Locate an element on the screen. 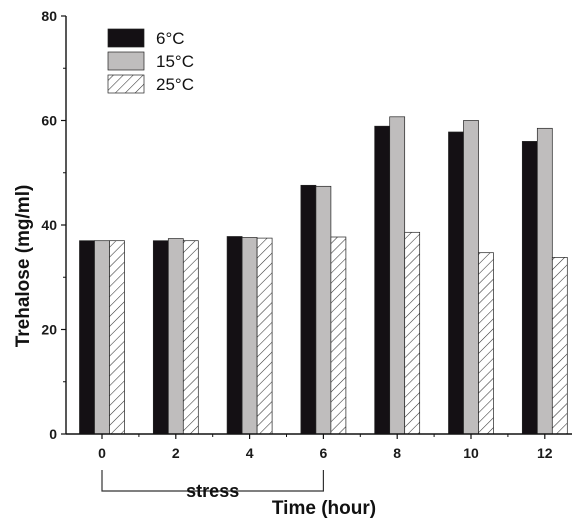 Image resolution: width=574 pixels, height=520 pixels. x-tick-label: 4 is located at coordinates (250, 453).